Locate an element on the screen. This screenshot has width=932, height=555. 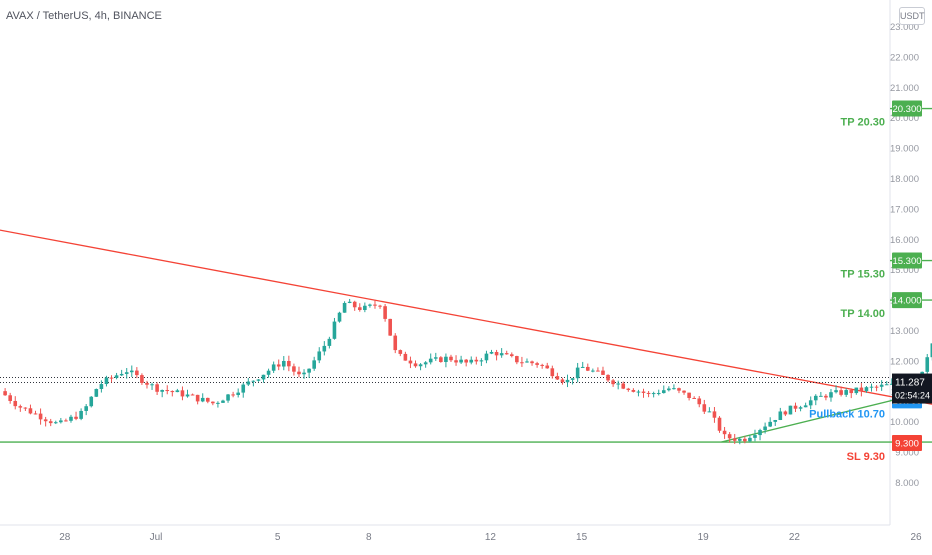
chart-title: AVAX / TetherUS, 4h, BINANCE is located at coordinates (84, 16).